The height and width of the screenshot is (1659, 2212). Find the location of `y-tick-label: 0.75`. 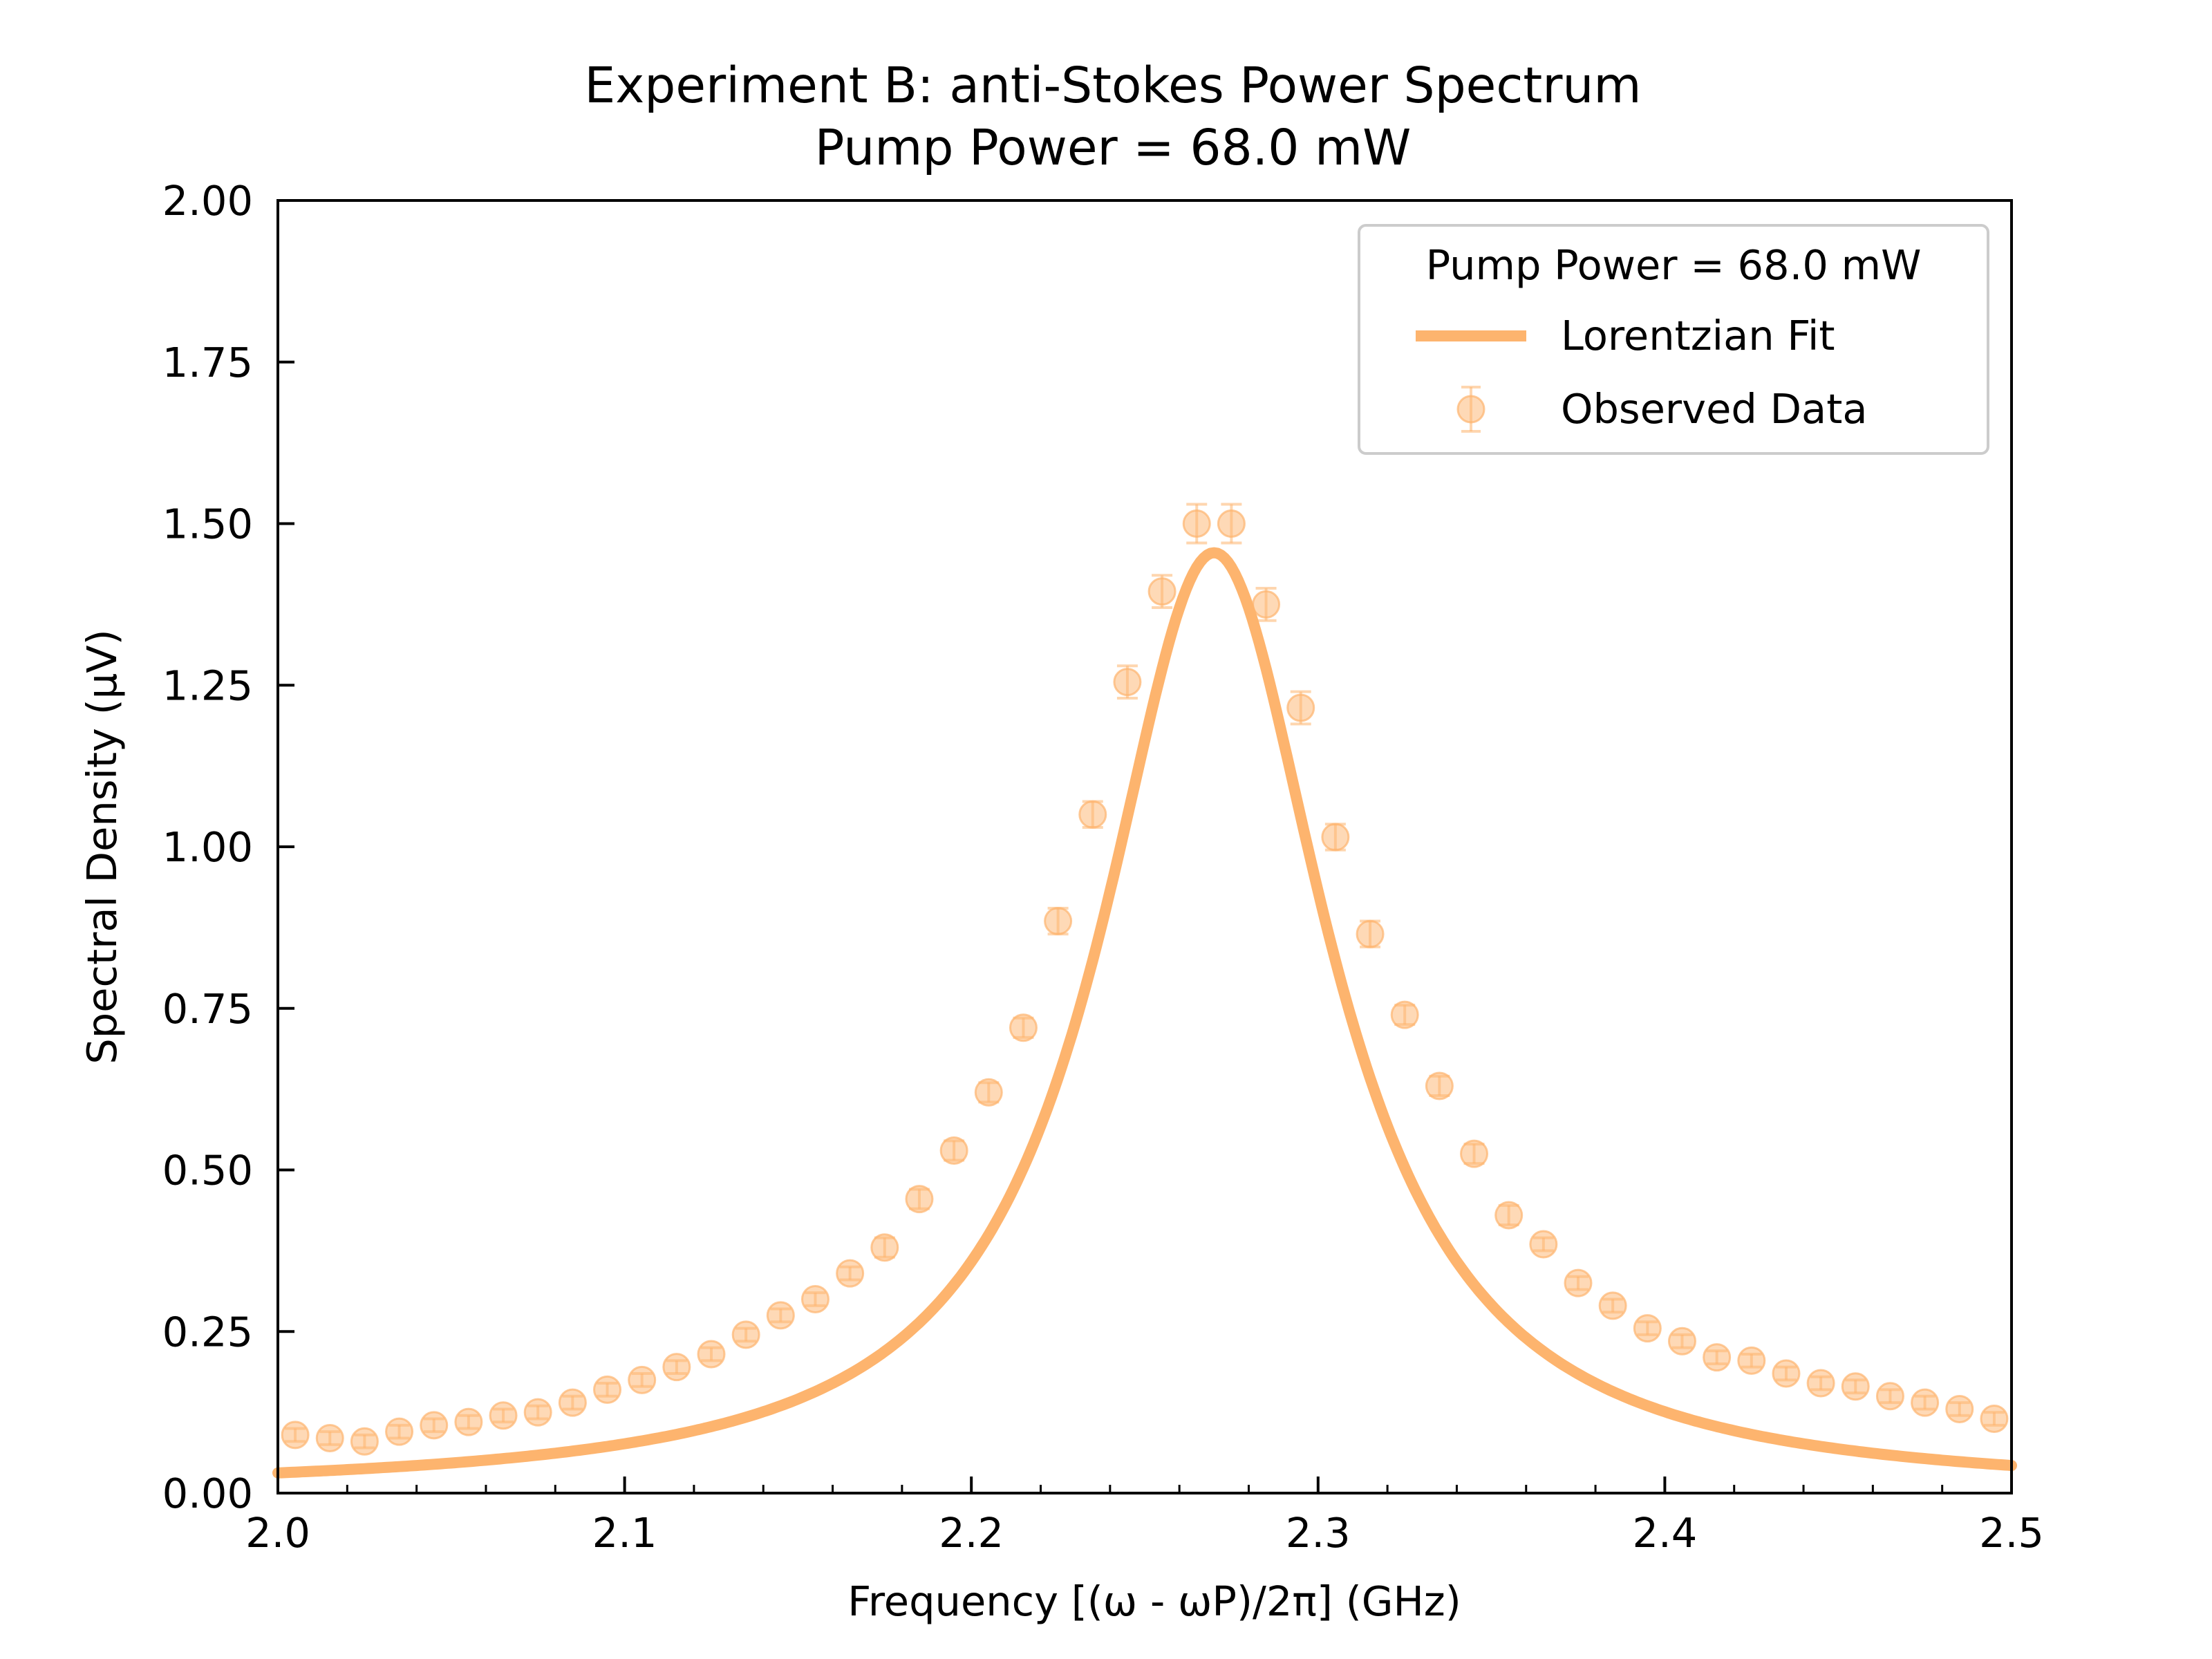

y-tick-label: 0.75 is located at coordinates (208, 1009).